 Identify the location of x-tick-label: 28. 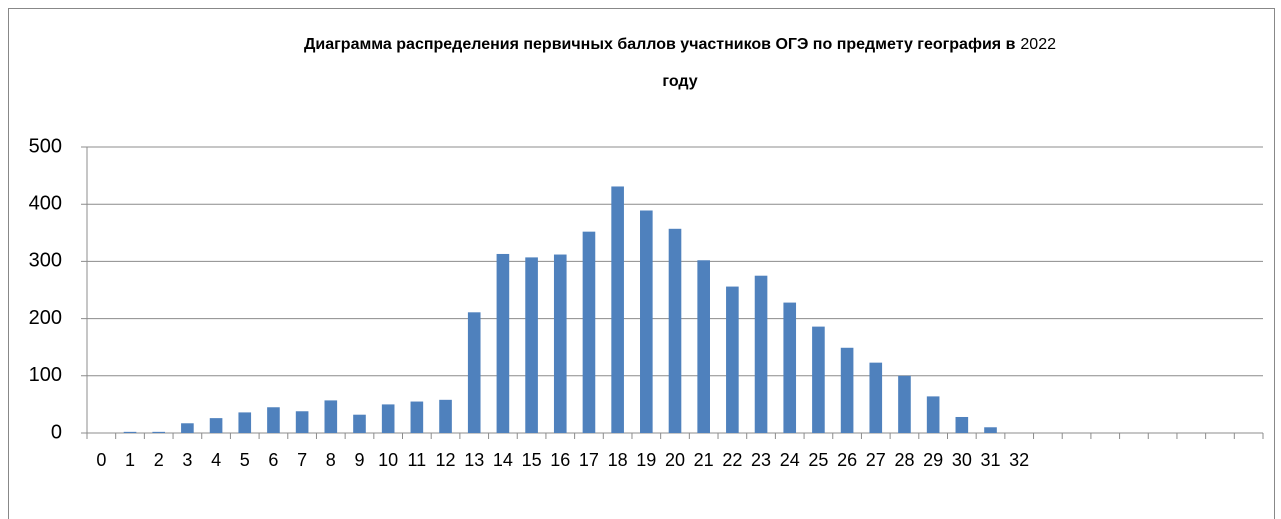
(904, 460).